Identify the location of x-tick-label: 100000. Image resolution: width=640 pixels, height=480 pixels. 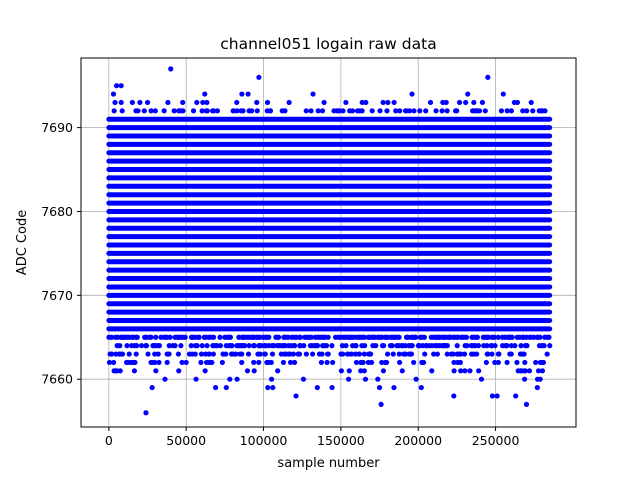
(264, 440).